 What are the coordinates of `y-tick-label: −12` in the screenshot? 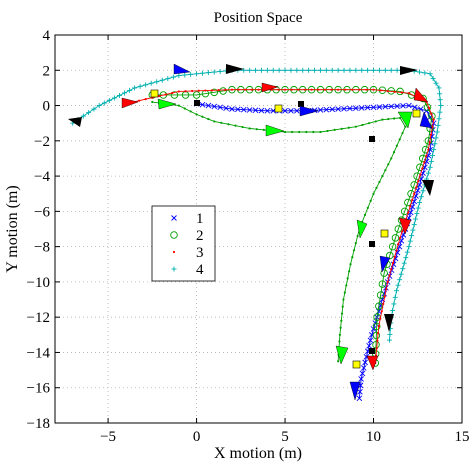 It's located at (38, 318).